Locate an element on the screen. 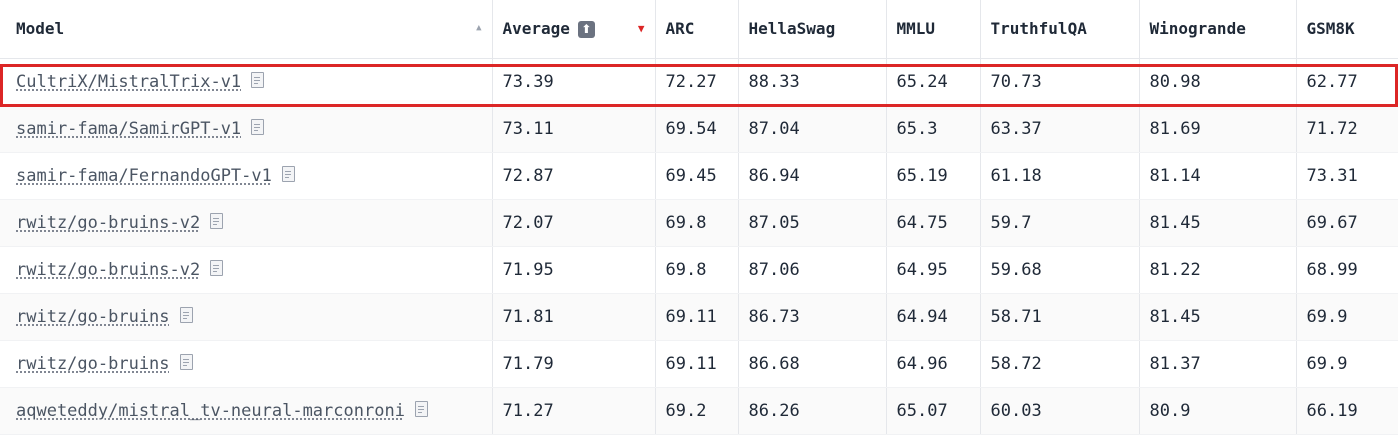  column-header-winogrande: Winogrande is located at coordinates (1218, 29).